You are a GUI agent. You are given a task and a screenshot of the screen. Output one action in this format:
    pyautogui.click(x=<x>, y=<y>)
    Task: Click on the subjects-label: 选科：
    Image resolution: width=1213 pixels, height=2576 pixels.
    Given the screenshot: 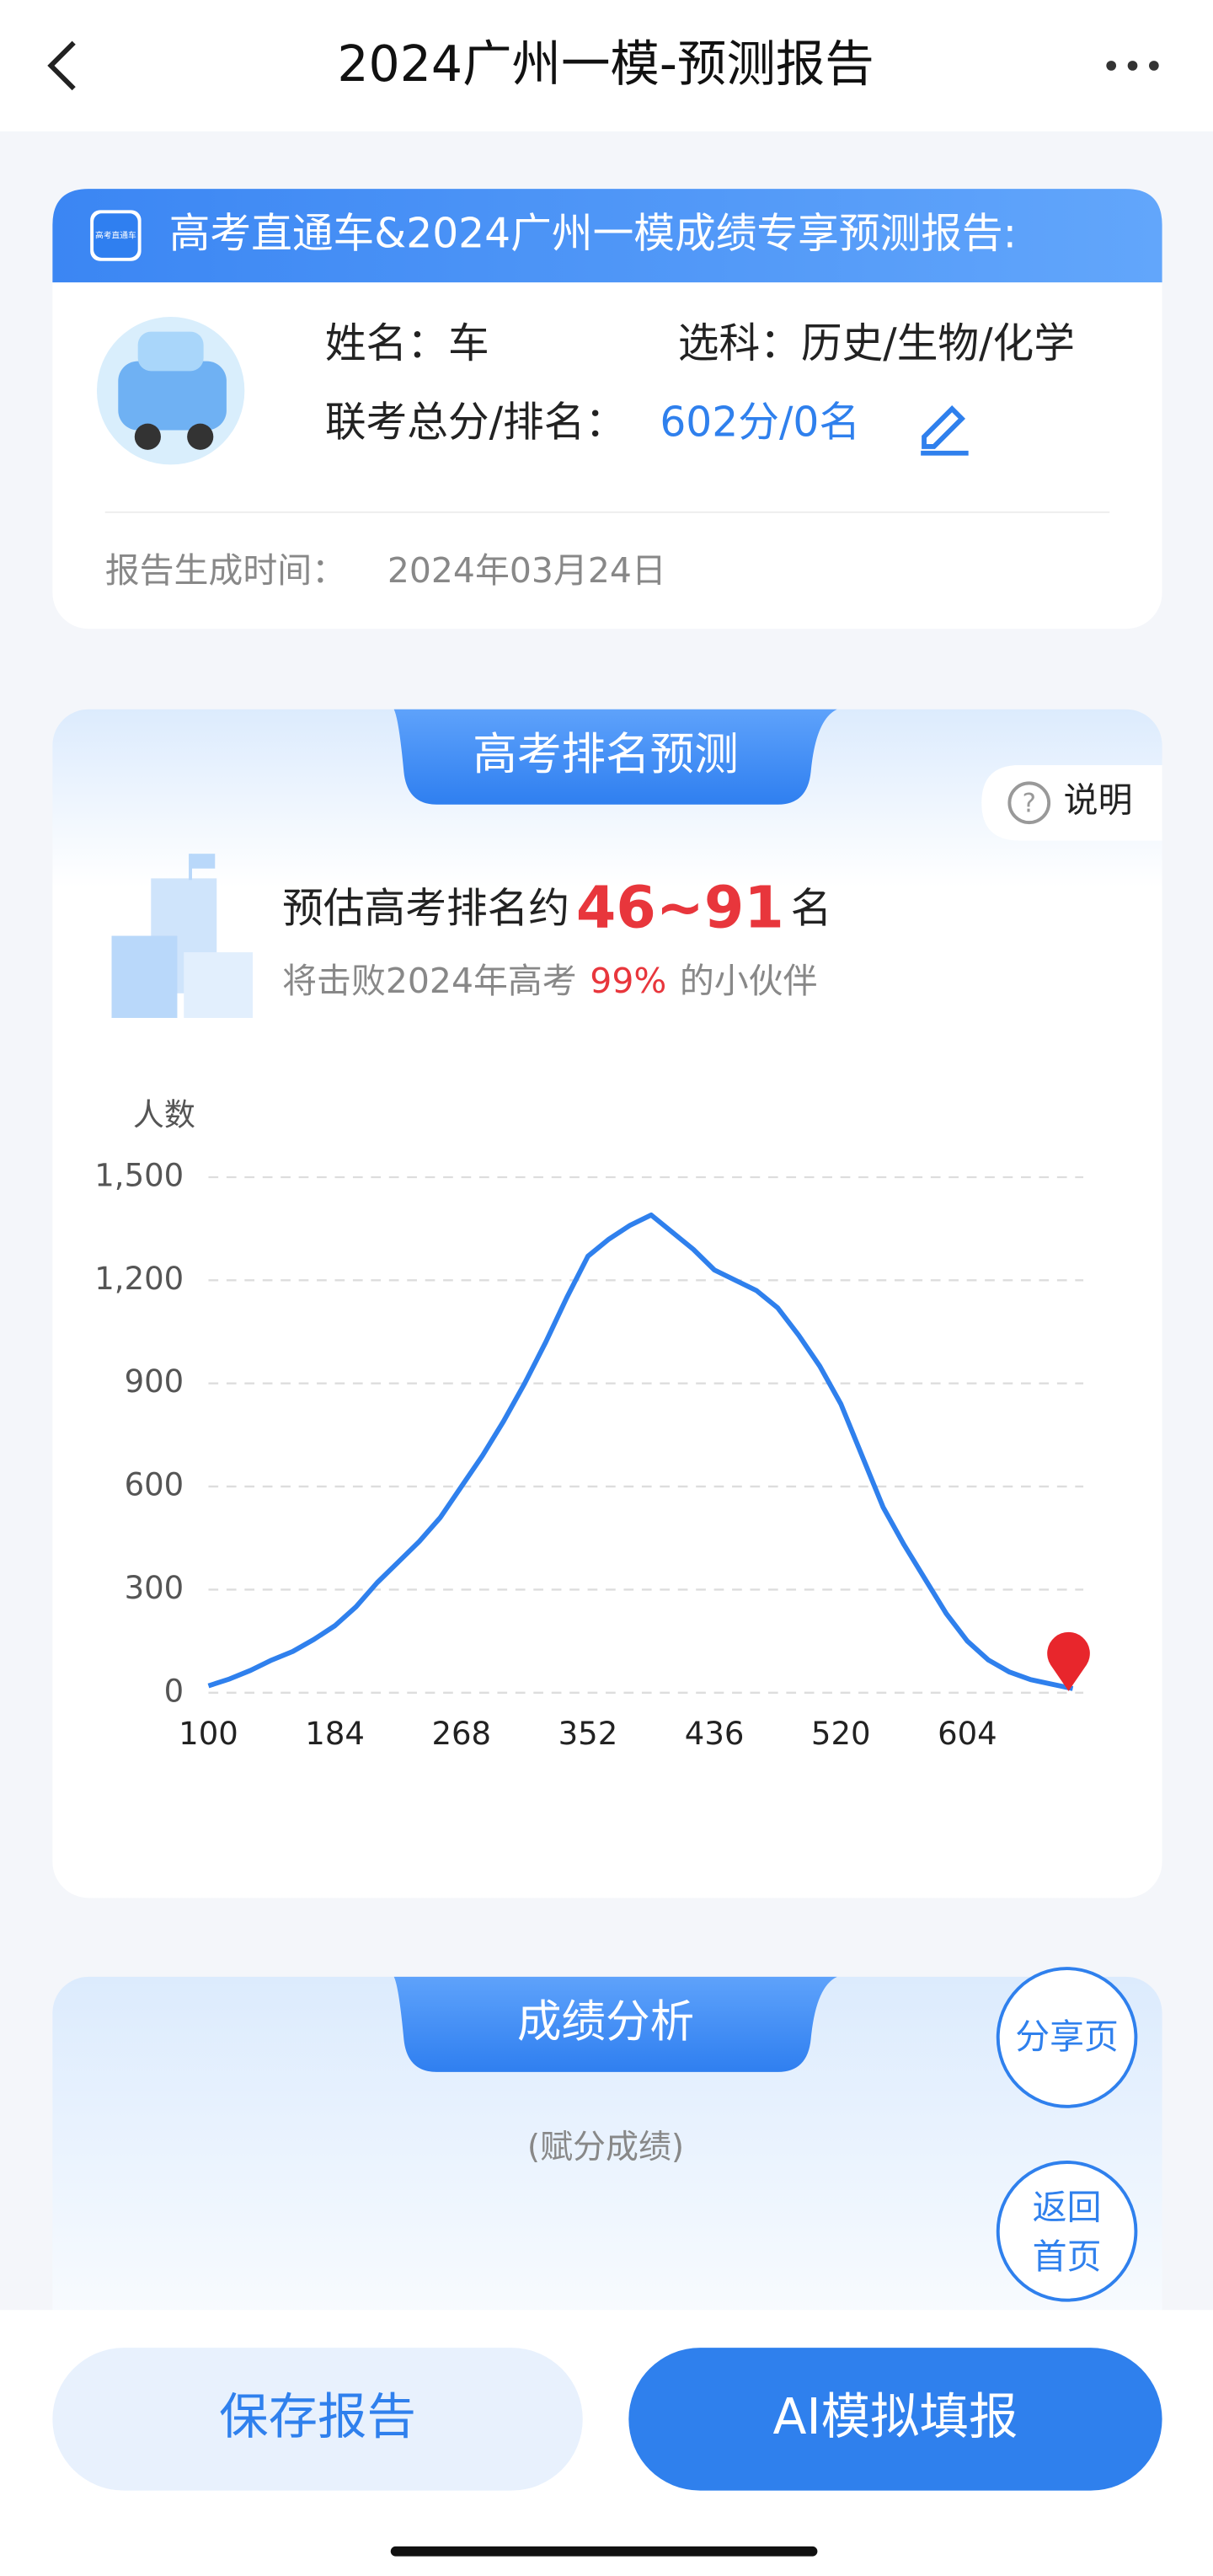 What is the action you would take?
    pyautogui.click(x=739, y=343)
    